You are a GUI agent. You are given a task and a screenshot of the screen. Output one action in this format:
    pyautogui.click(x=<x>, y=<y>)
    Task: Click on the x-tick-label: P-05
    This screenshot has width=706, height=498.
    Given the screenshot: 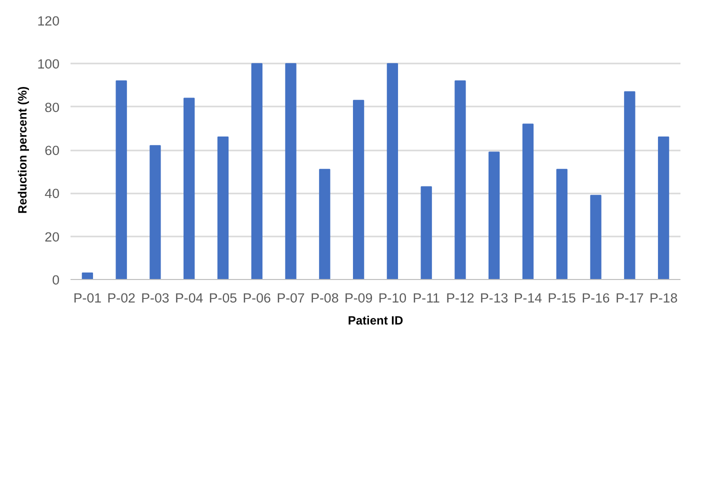 What is the action you would take?
    pyautogui.click(x=223, y=298)
    